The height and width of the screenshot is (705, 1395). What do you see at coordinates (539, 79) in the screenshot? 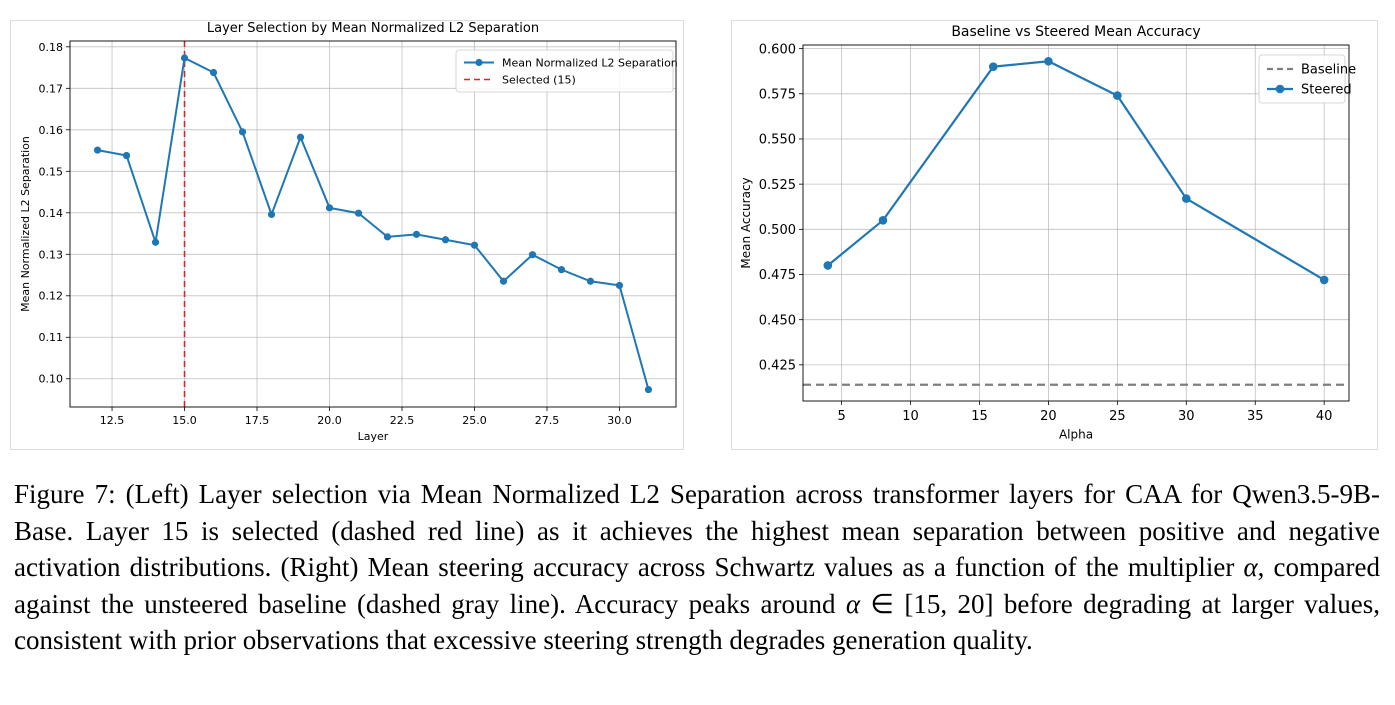
I see `legend-label: Selected (15)` at bounding box center [539, 79].